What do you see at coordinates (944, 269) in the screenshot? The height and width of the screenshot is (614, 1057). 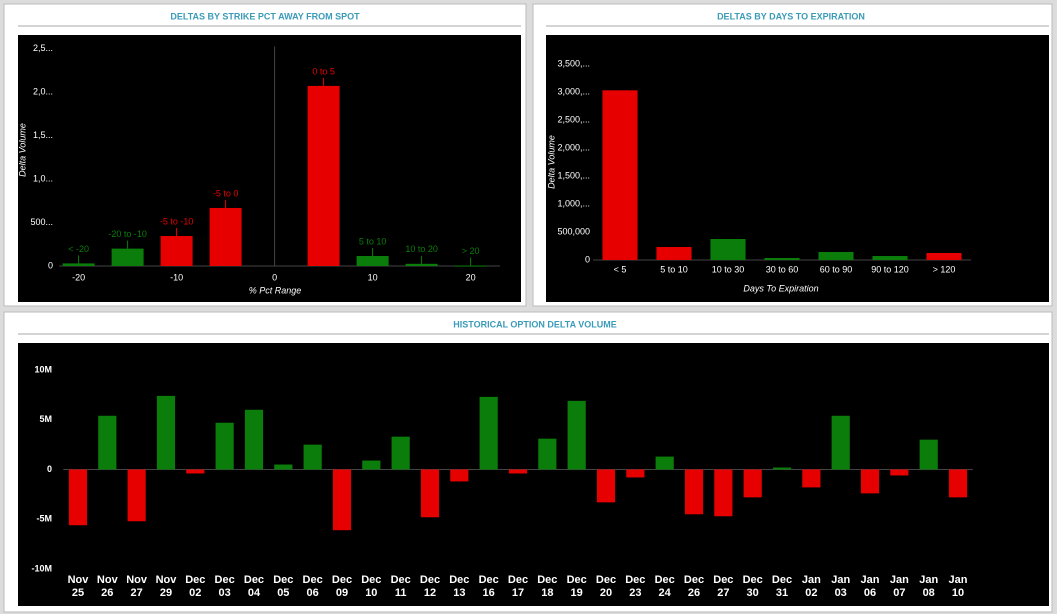 I see `x-tick-label: > 120` at bounding box center [944, 269].